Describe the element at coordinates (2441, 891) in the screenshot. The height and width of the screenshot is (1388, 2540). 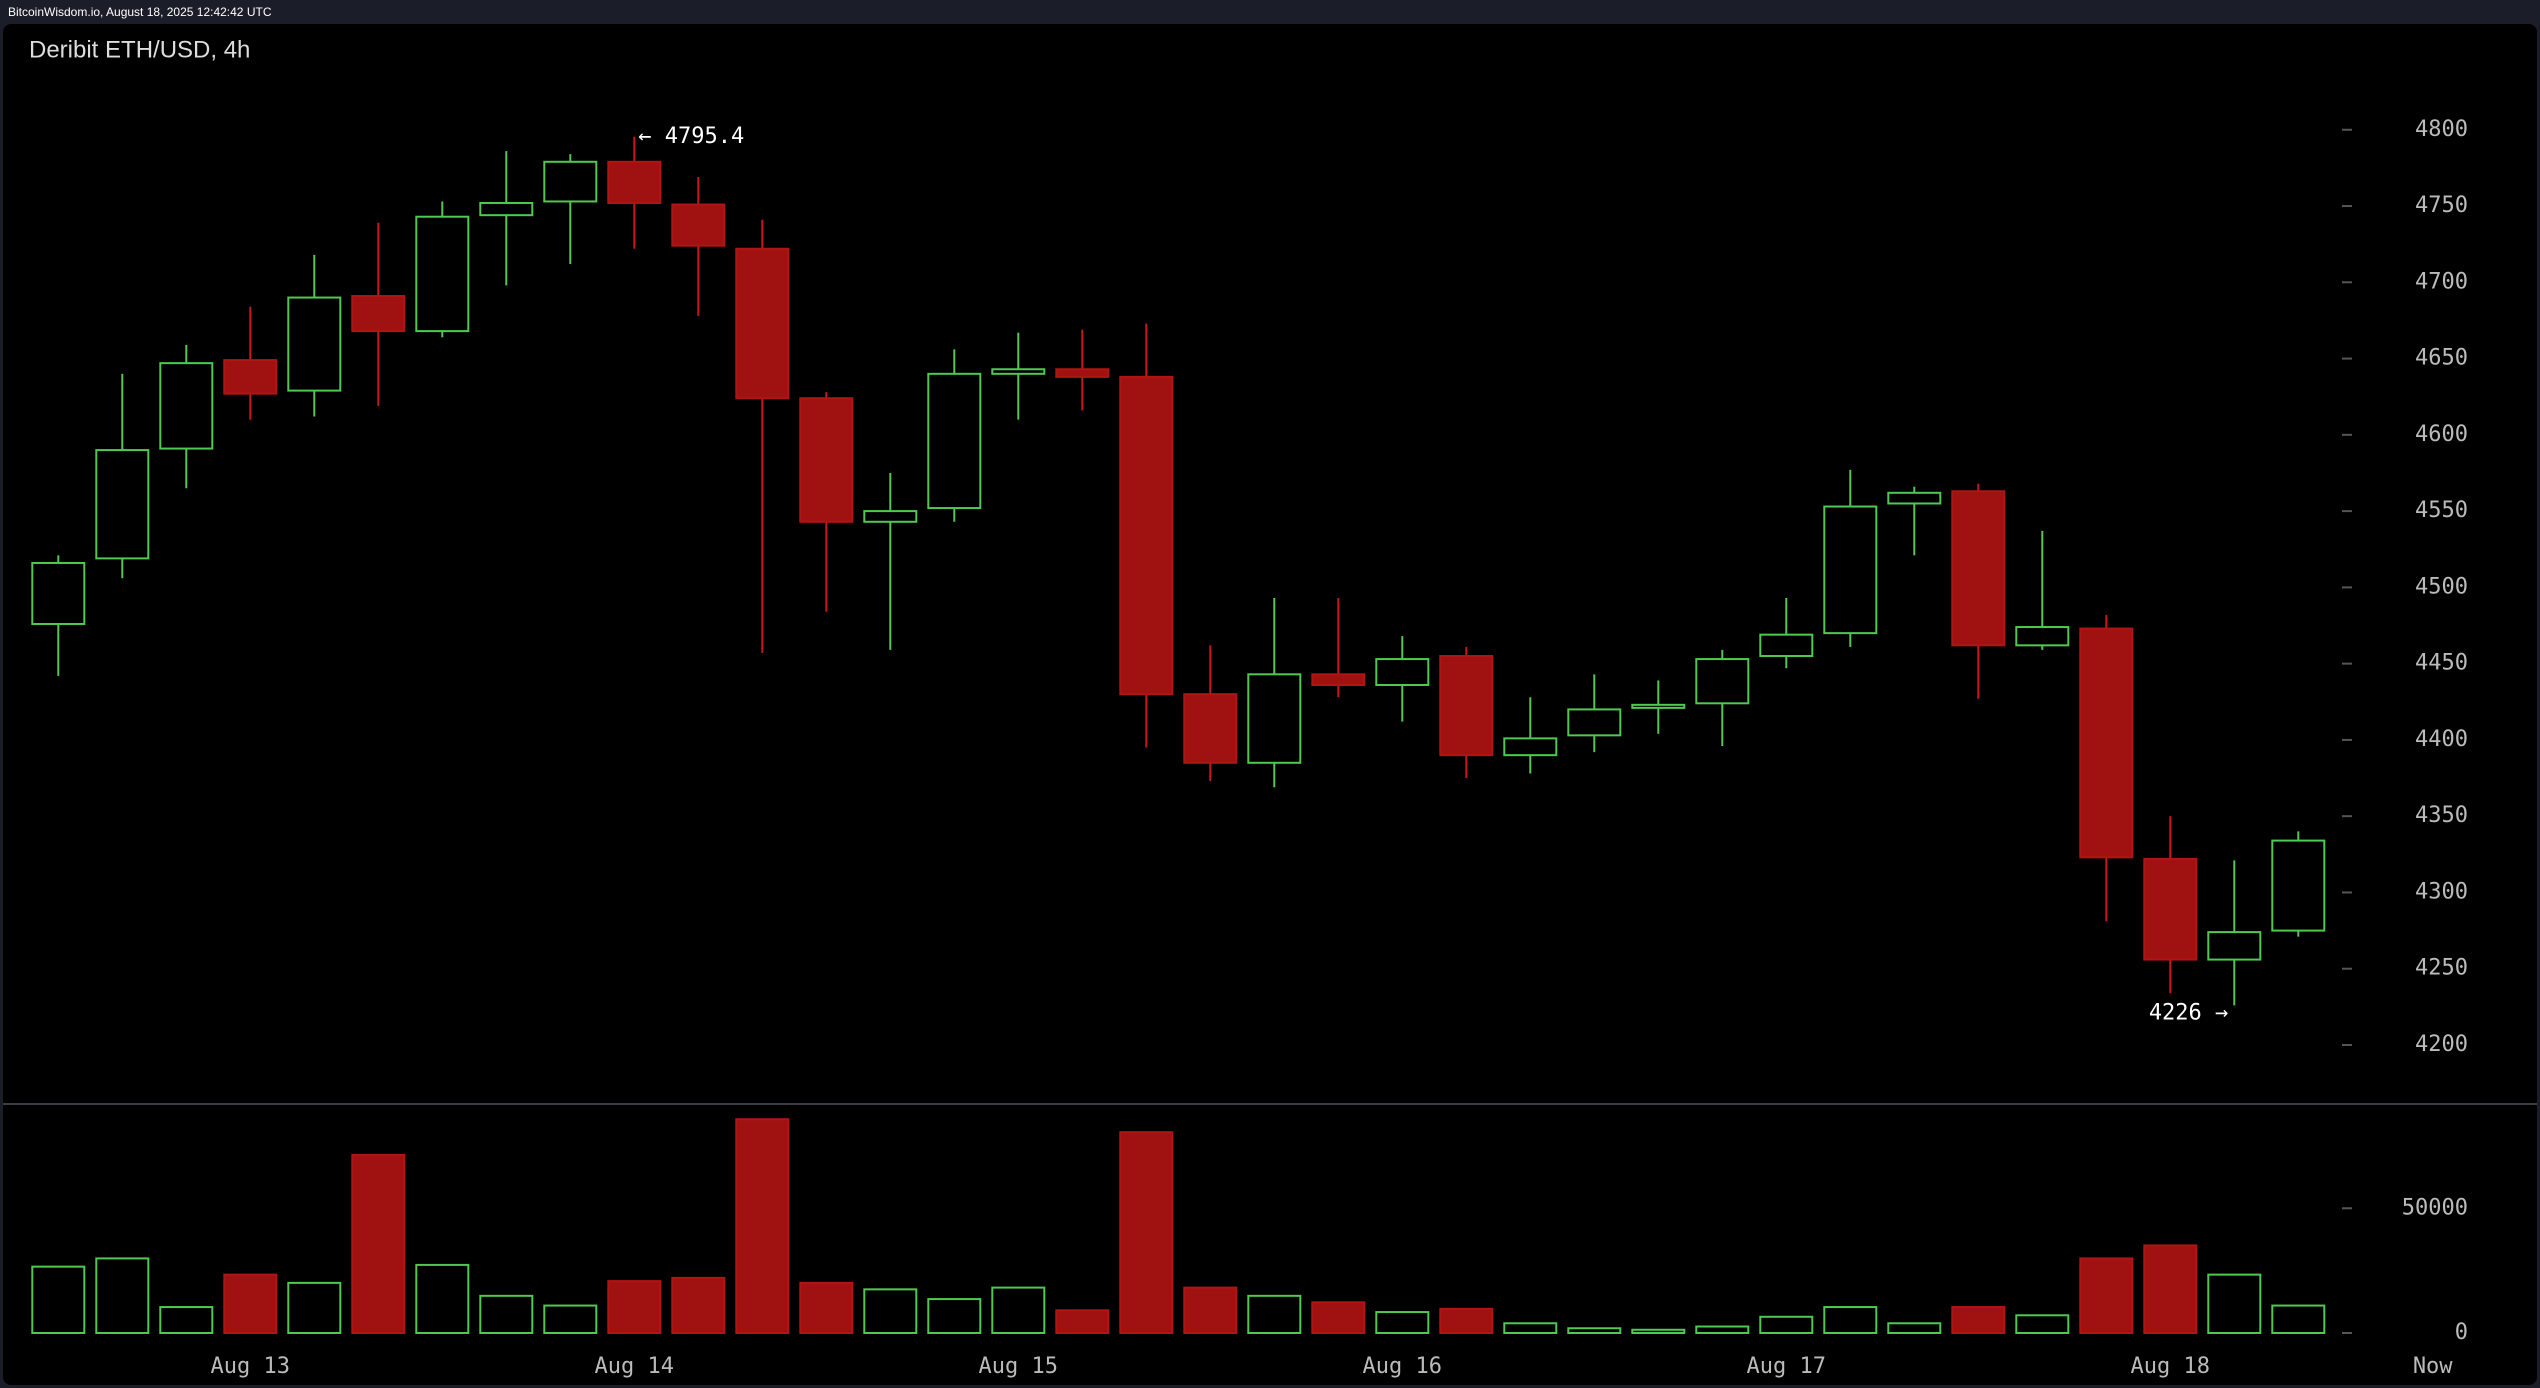
I see `y-tick-label: 4300` at that location.